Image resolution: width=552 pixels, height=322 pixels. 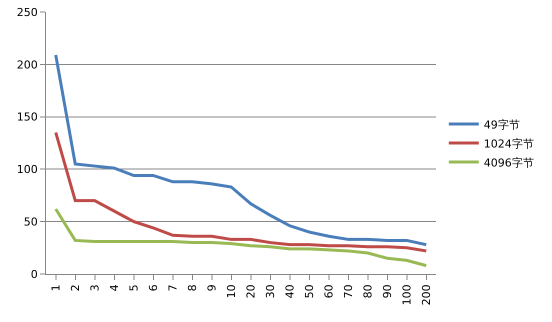 I want to click on x-tick-label: 80, so click(x=367, y=291).